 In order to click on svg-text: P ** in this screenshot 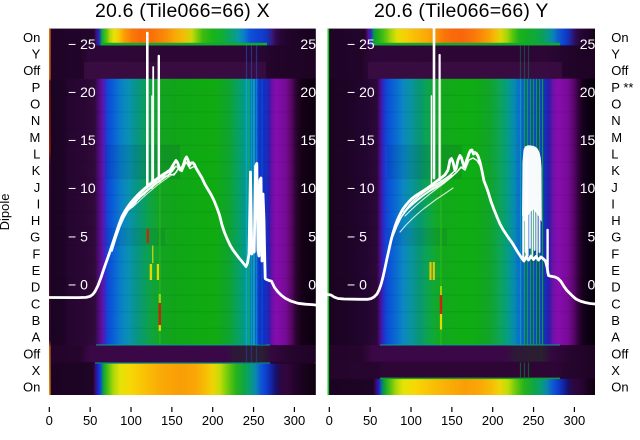, I will do `click(622, 87)`.